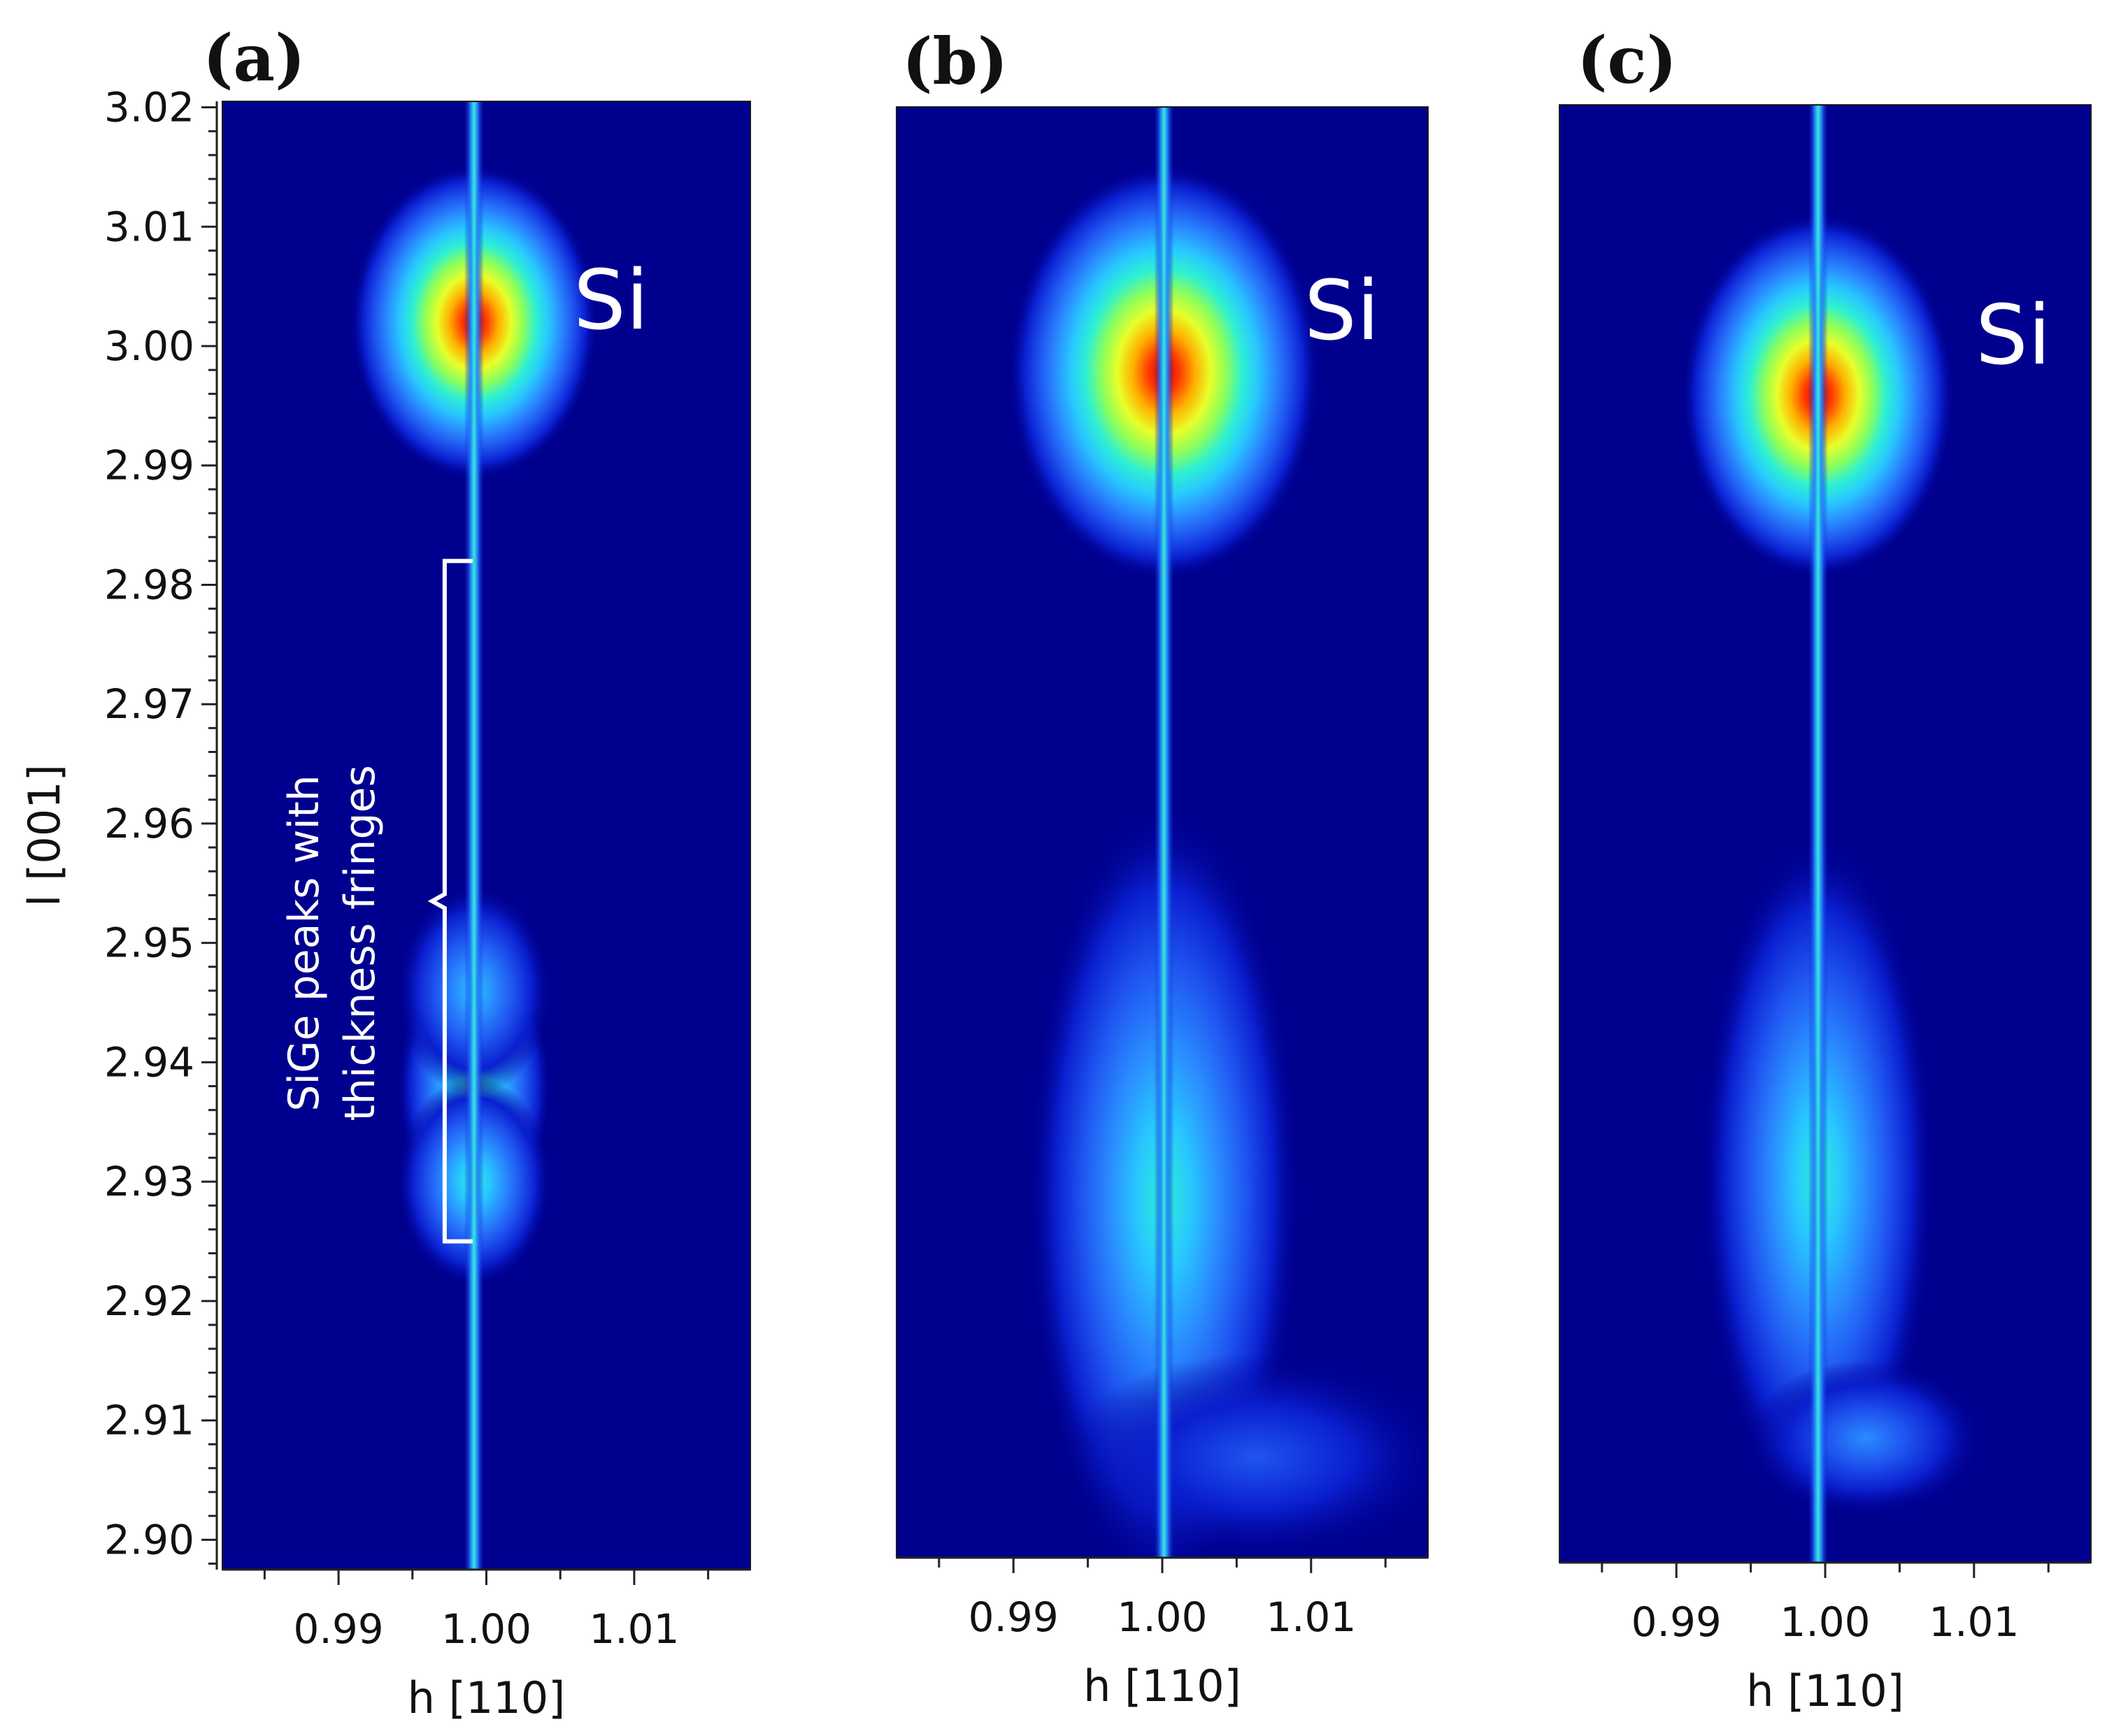 The image size is (2121, 1736). I want to click on y-tick-label: 3.00, so click(149, 346).